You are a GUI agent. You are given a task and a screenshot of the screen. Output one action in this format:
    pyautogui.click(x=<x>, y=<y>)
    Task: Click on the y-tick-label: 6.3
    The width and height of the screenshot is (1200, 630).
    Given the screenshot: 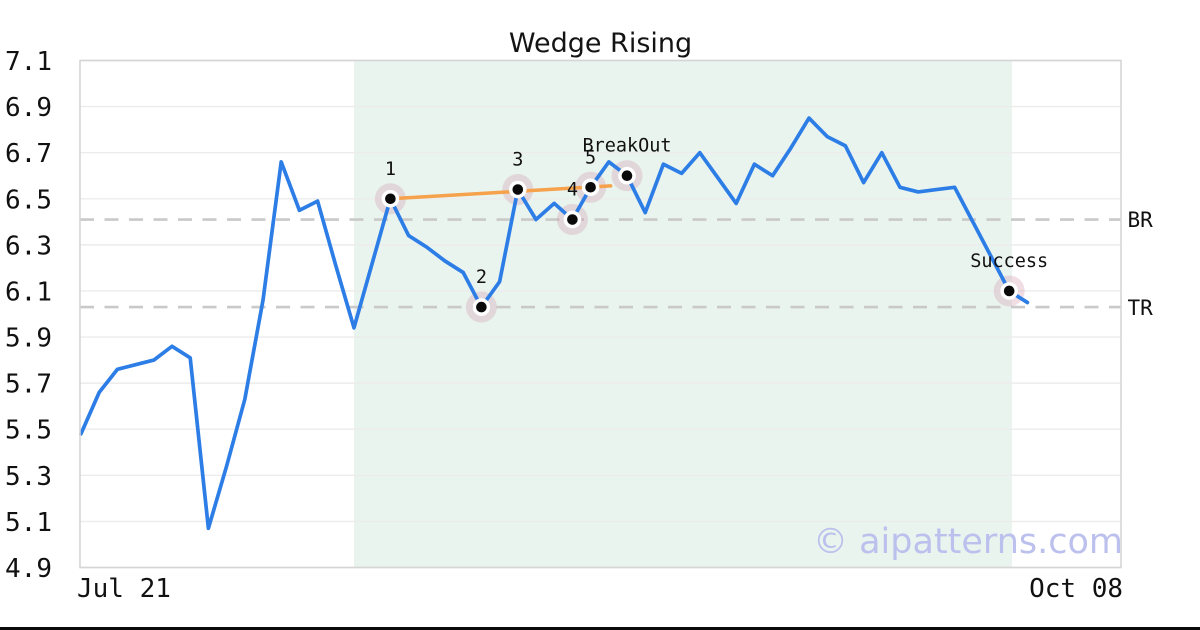 What is the action you would take?
    pyautogui.click(x=28, y=246)
    